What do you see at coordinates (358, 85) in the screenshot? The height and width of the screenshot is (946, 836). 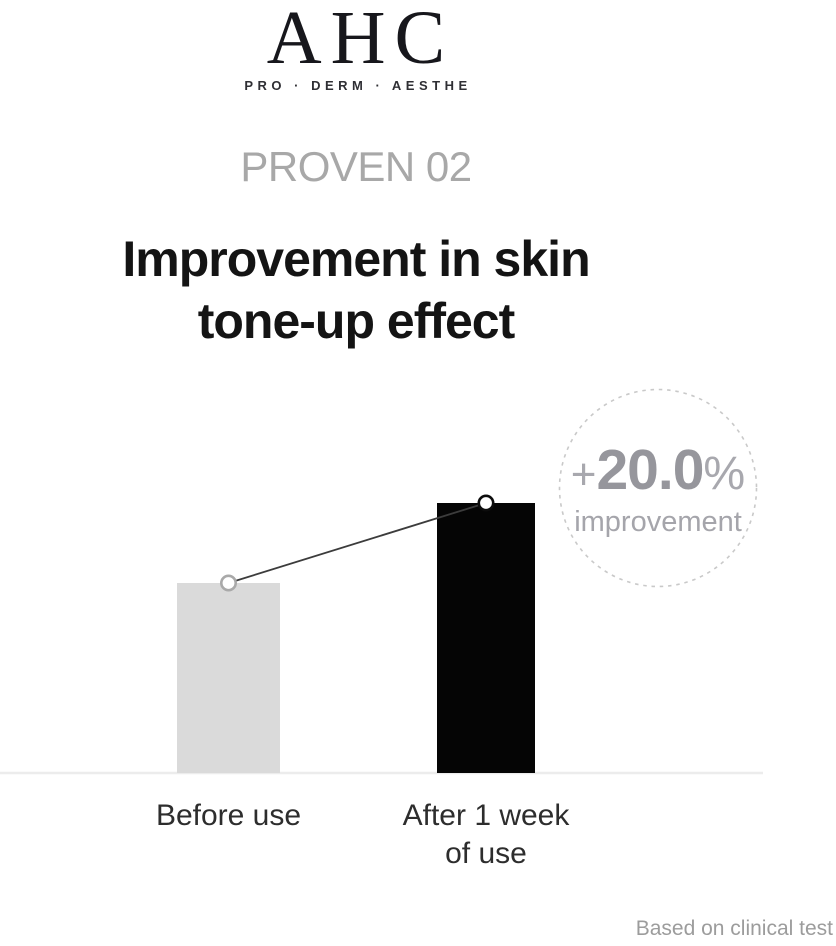 I see `brand-tagline: PRO · DERM · AESTHE` at bounding box center [358, 85].